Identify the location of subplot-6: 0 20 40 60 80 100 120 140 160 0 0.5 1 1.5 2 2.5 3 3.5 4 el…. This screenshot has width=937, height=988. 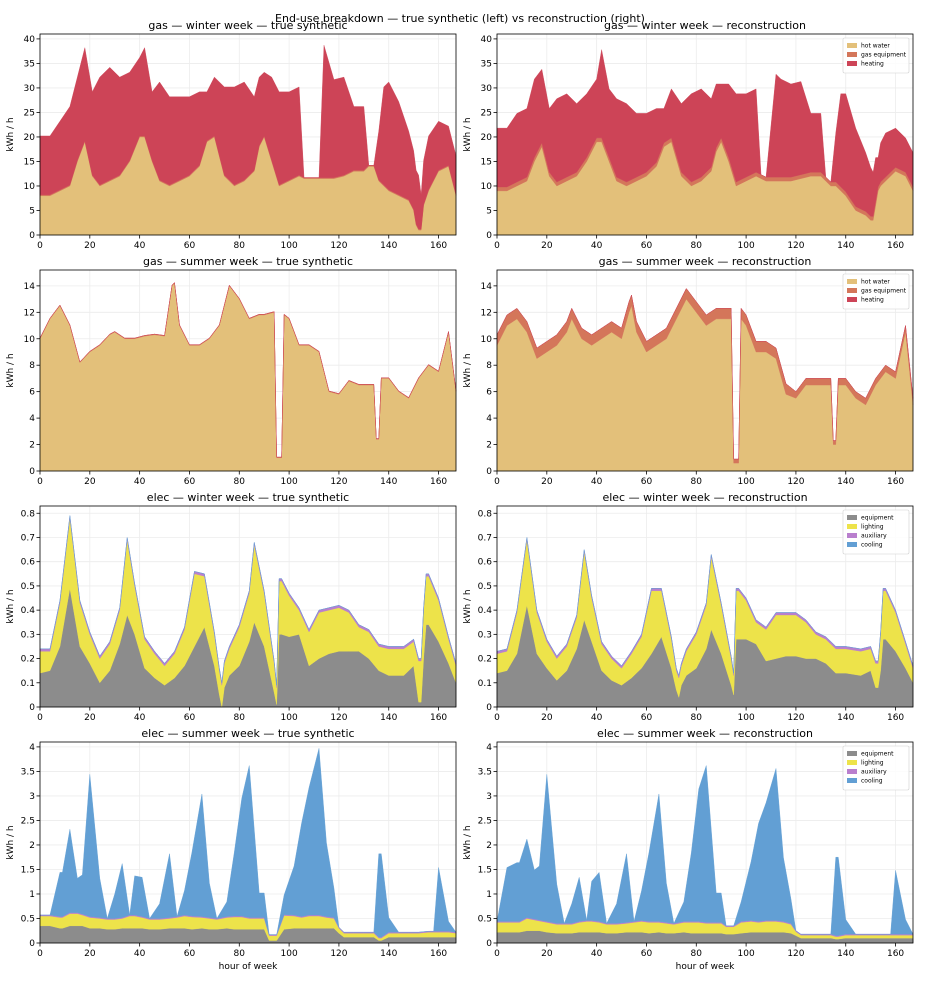
(231, 849).